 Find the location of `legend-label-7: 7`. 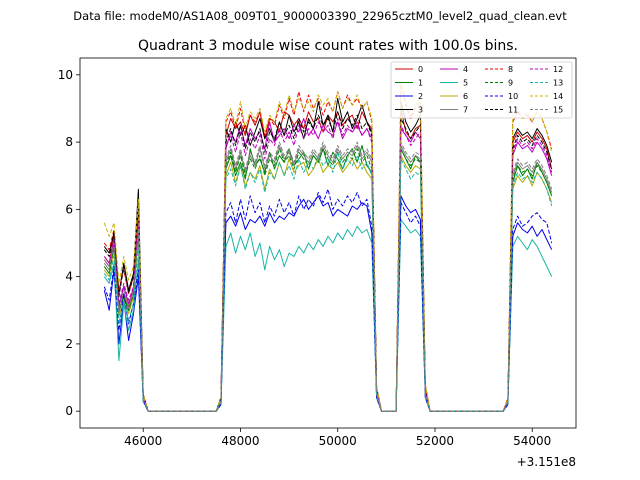

legend-label-7: 7 is located at coordinates (465, 110).